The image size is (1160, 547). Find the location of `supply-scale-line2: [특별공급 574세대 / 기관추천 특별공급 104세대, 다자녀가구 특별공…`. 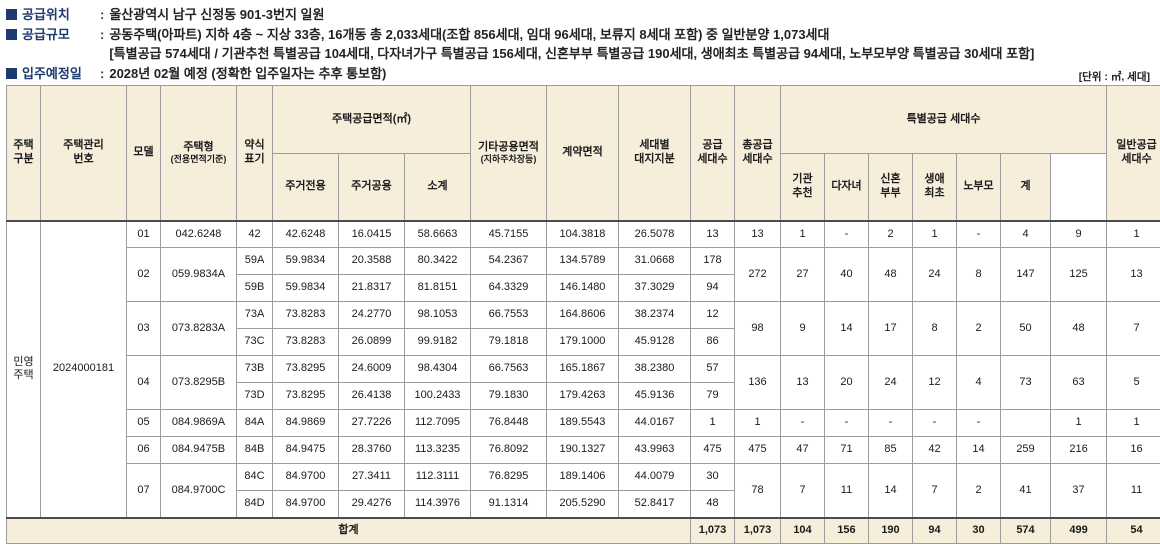

supply-scale-line2: [특별공급 574세대 / 기관추천 특별공급 104세대, 다자녀가구 특별공… is located at coordinates (572, 53).